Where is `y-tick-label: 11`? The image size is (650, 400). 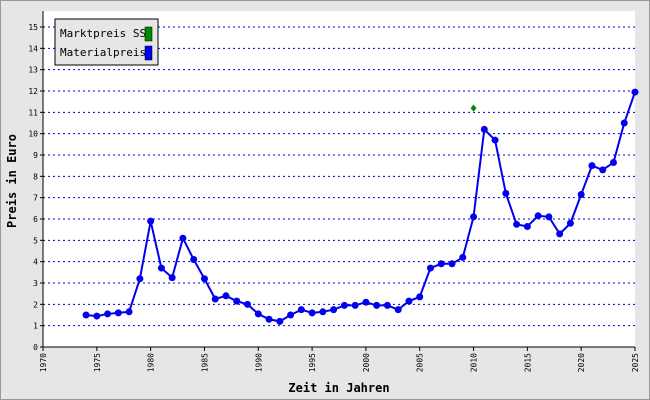 y-tick-label: 11 is located at coordinates (33, 112).